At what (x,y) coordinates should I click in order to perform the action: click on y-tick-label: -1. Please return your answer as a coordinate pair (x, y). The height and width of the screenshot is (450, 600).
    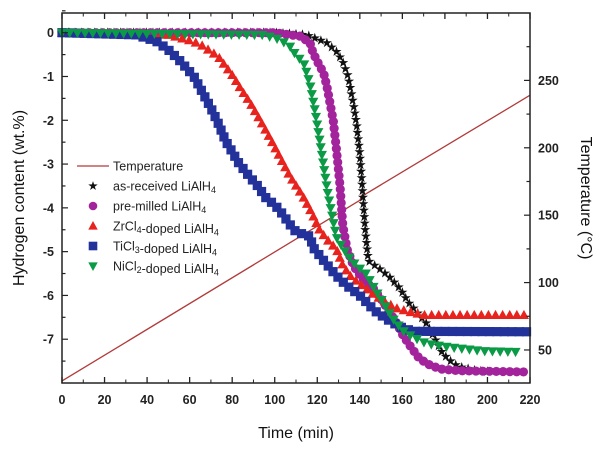
    Looking at the image, I should click on (48, 77).